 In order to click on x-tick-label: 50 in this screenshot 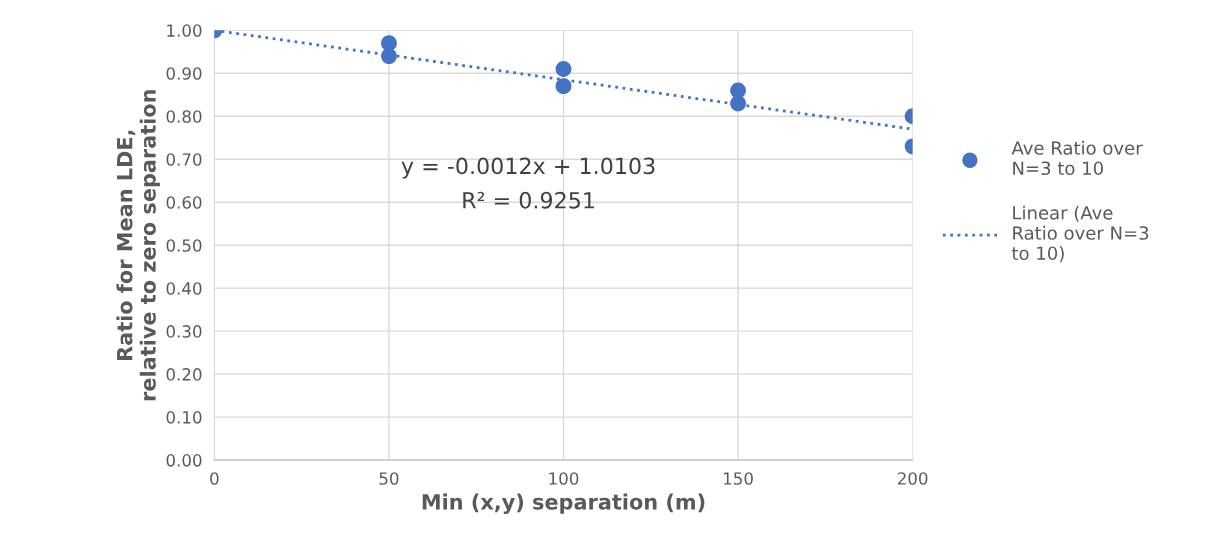, I will do `click(389, 478)`.